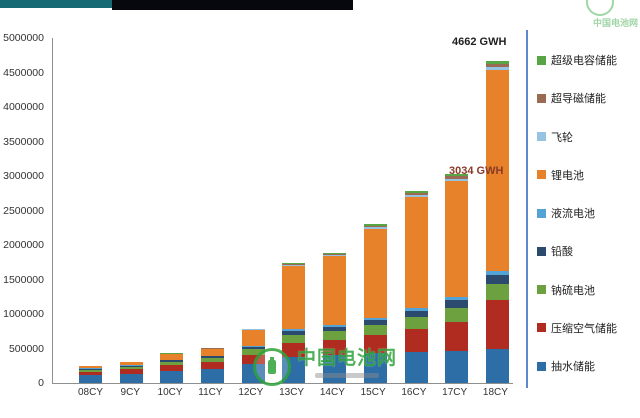 The image size is (640, 418). I want to click on bar-14CY, so click(335, 317).